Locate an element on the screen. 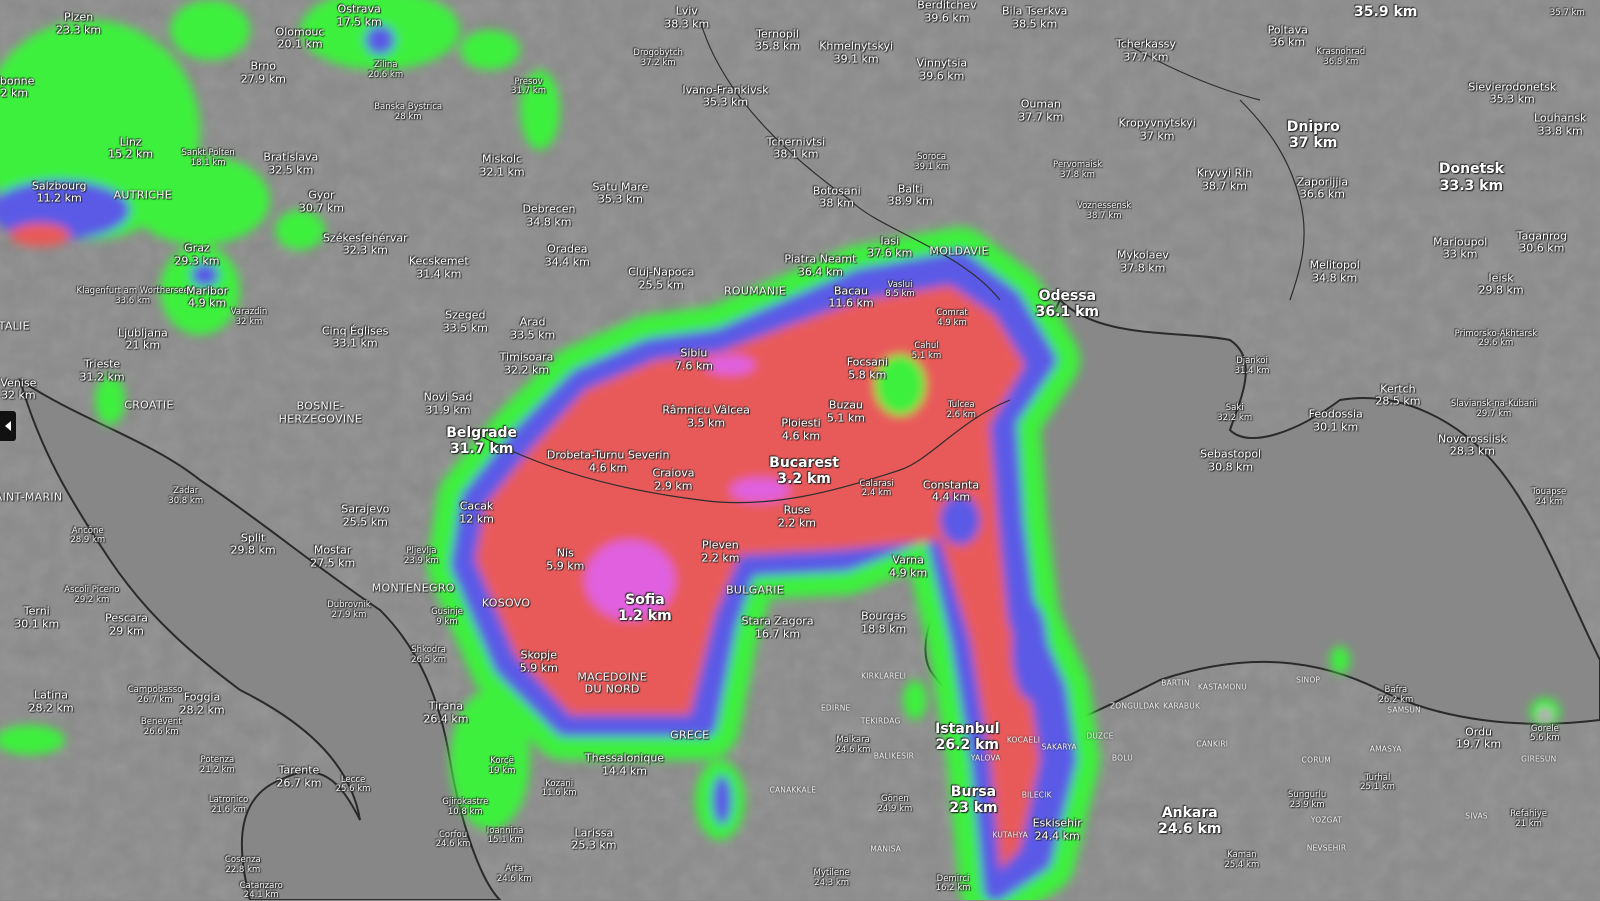  province-label-edirne: EDIRNE is located at coordinates (835, 708).